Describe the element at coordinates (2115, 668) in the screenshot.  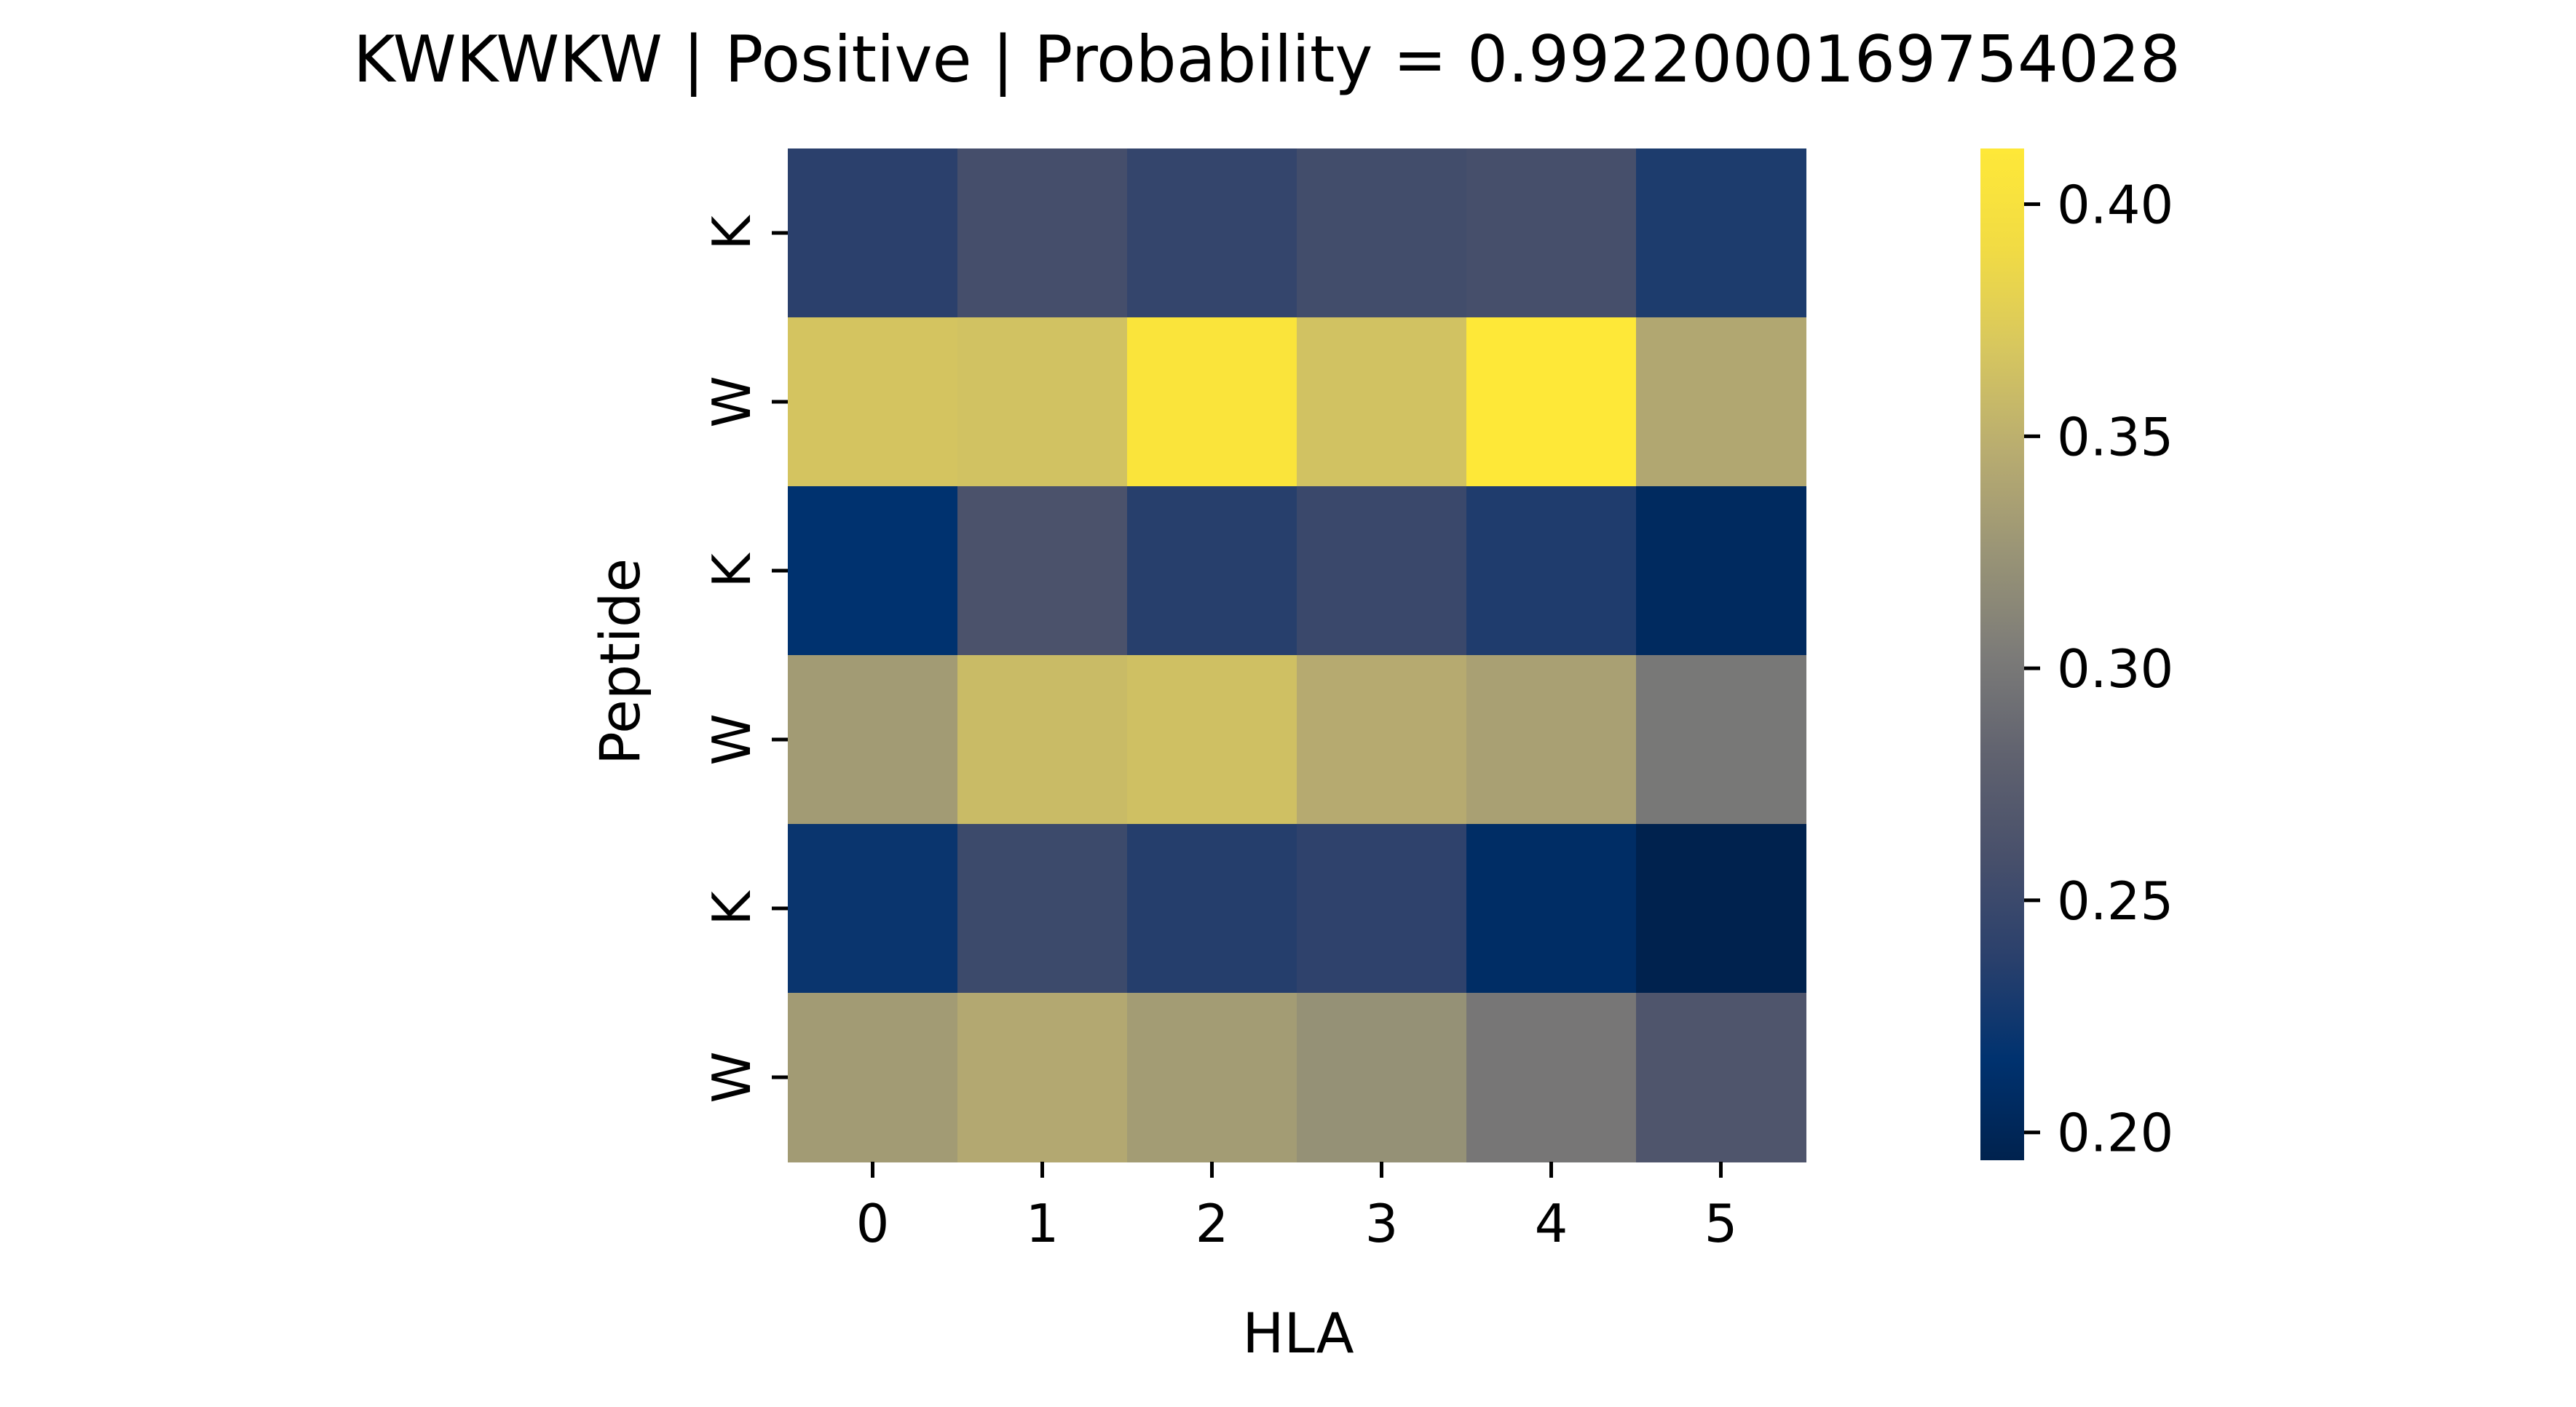
I see `colorbar-tick-label: 0.30` at that location.